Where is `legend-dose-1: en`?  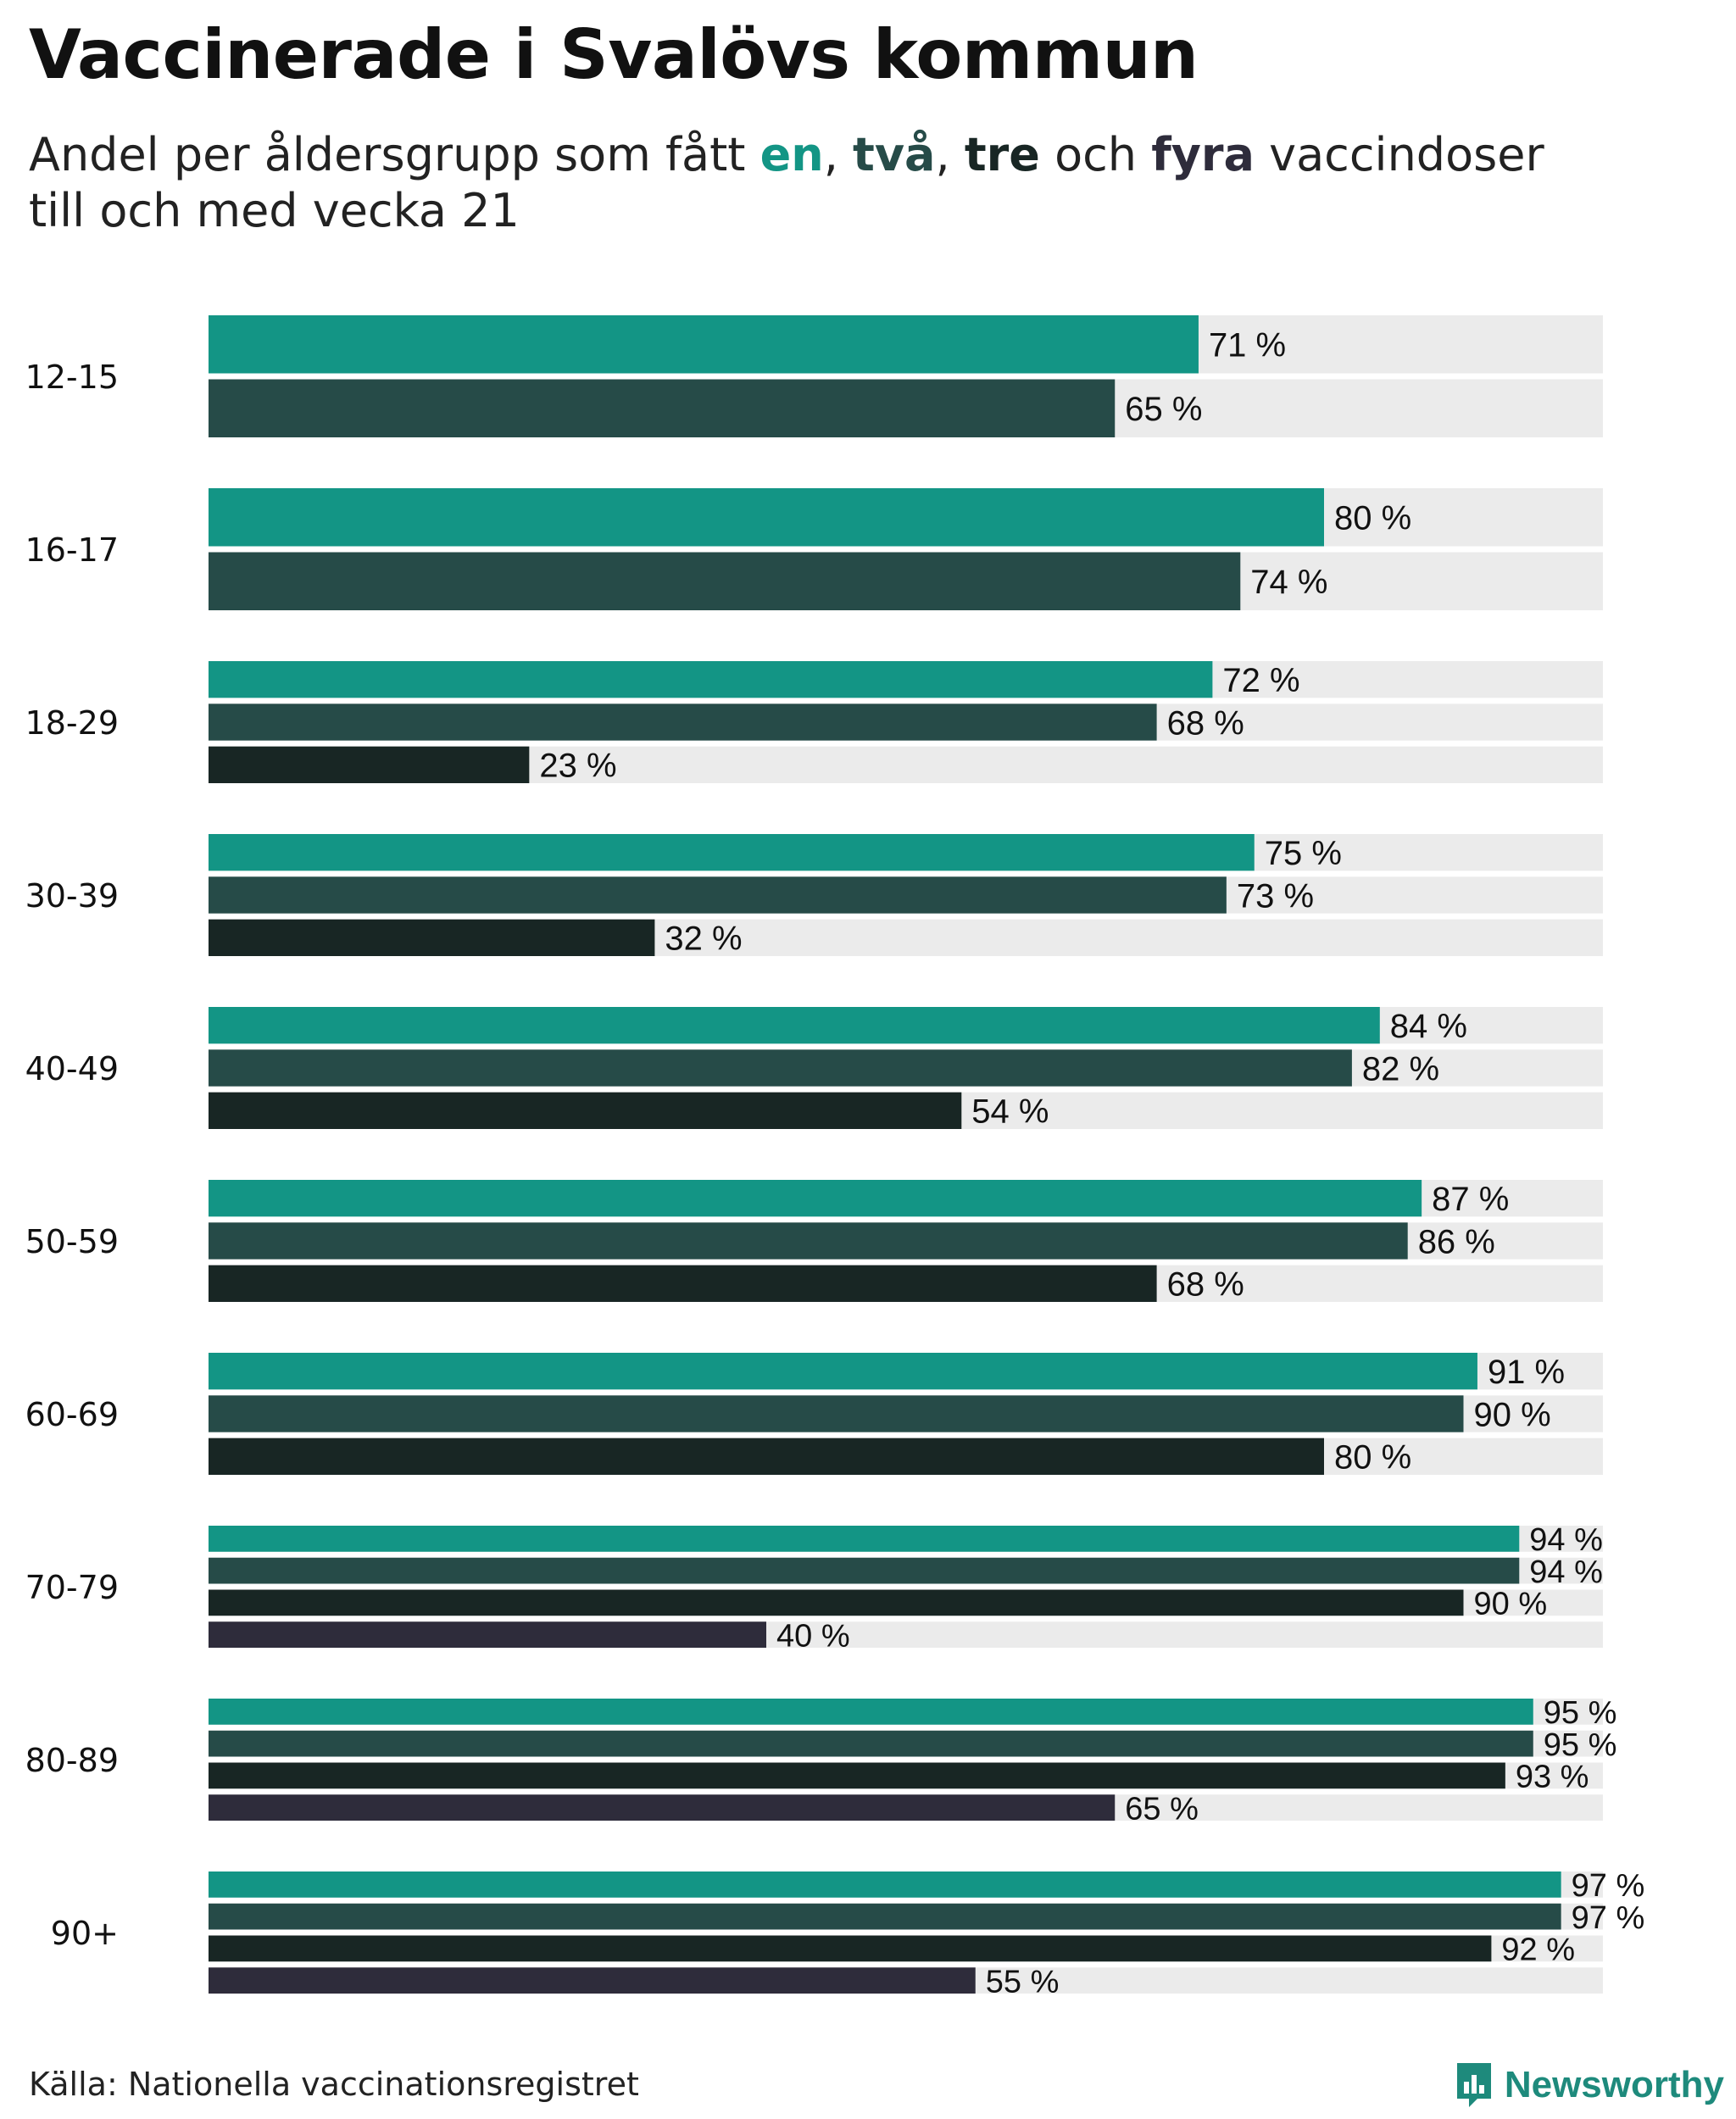
legend-dose-1: en is located at coordinates (792, 154).